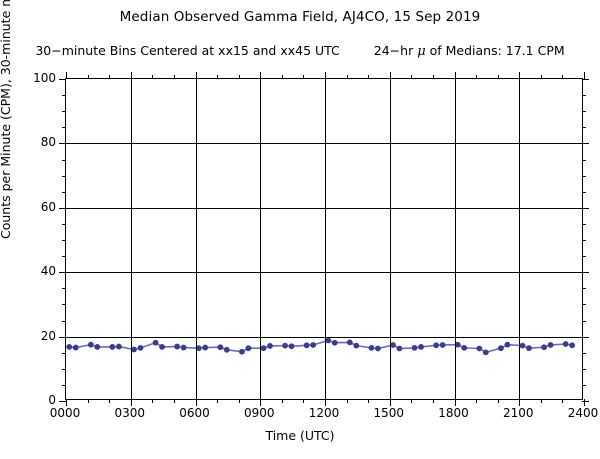  Describe the element at coordinates (334, 342) in the screenshot. I see `data-point-marker: 1245 UTC: 18.1 CPM` at that location.